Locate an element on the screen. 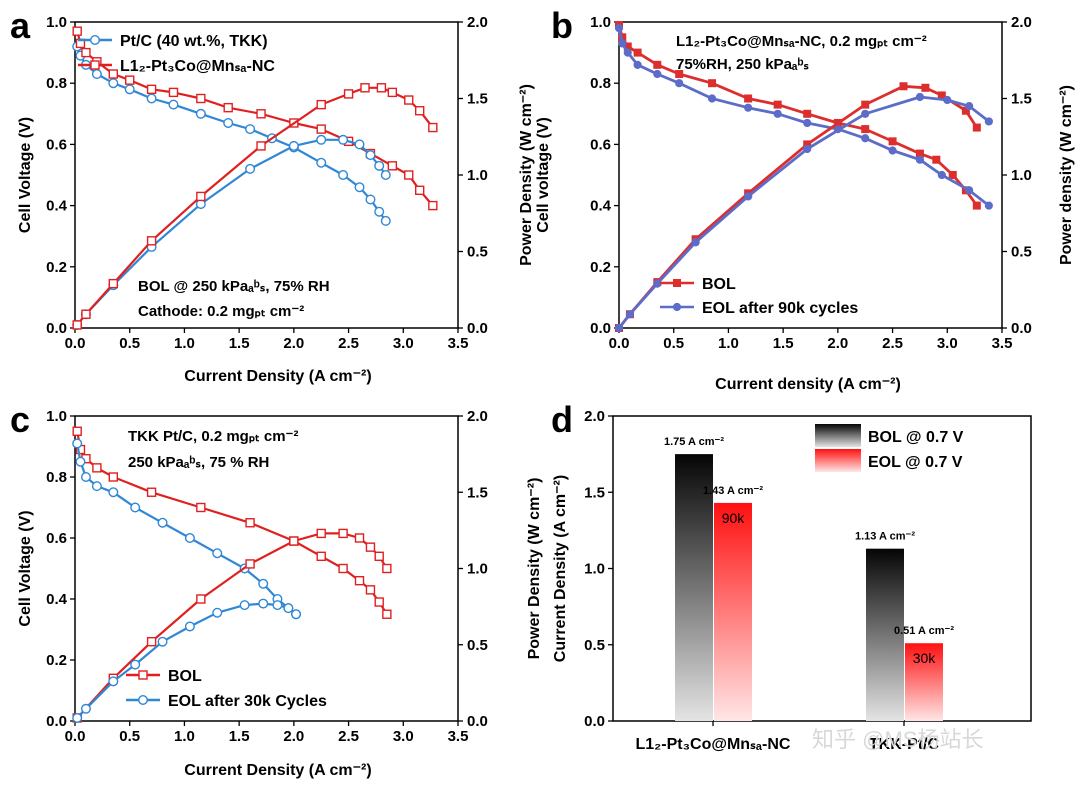 The height and width of the screenshot is (785, 1080). x-tick-label: 1.5 is located at coordinates (783, 343).